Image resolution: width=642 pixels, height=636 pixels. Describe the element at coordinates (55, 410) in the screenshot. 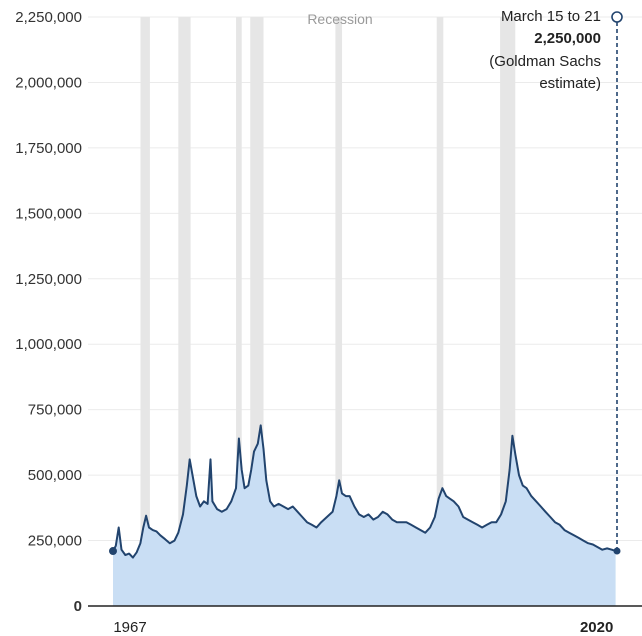

I see `y-tick-label: 750,000` at that location.